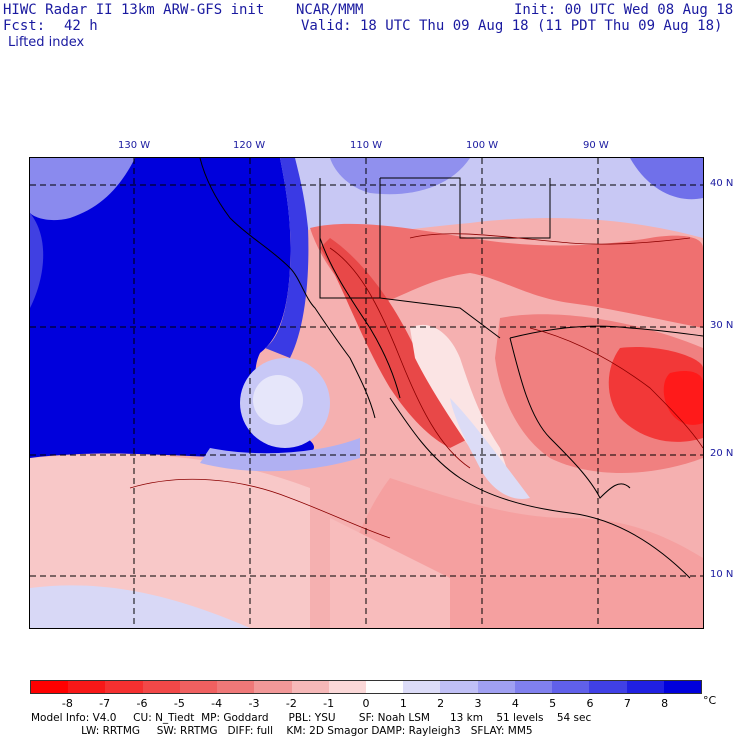 Image resolution: width=740 pixels, height=740 pixels. Describe the element at coordinates (366, 703) in the screenshot. I see `colorbar-tick-label: 0` at that location.